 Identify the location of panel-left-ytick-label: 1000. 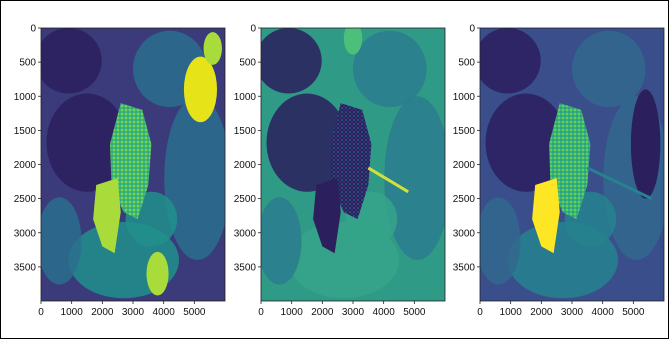
(25, 97).